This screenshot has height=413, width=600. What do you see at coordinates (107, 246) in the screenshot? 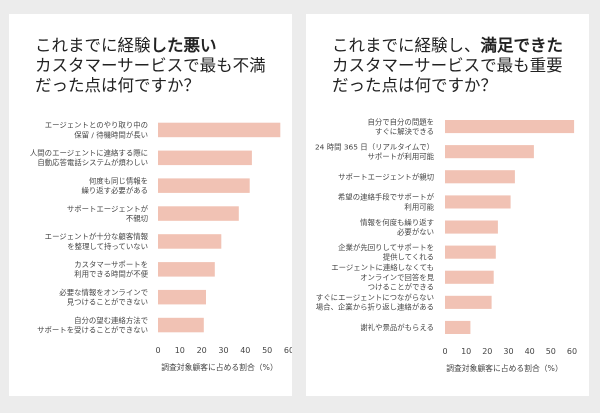
I see `category-label-line: を整理して持っていない` at bounding box center [107, 246].